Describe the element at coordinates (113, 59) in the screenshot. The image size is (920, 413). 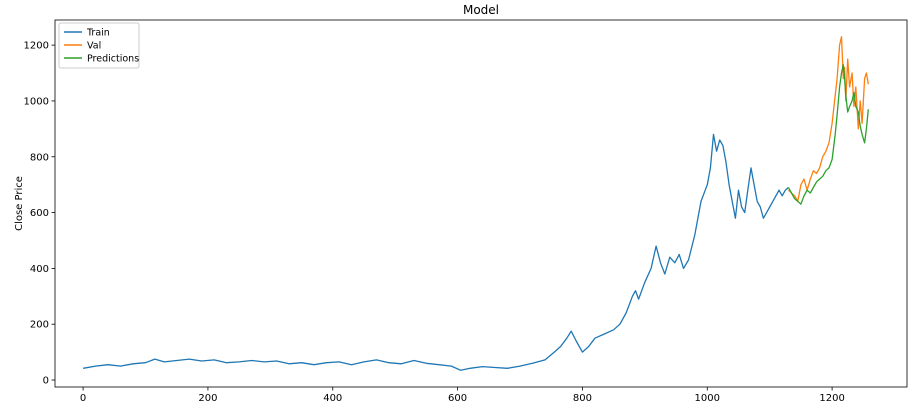
I see `legend-label: Predictions` at that location.